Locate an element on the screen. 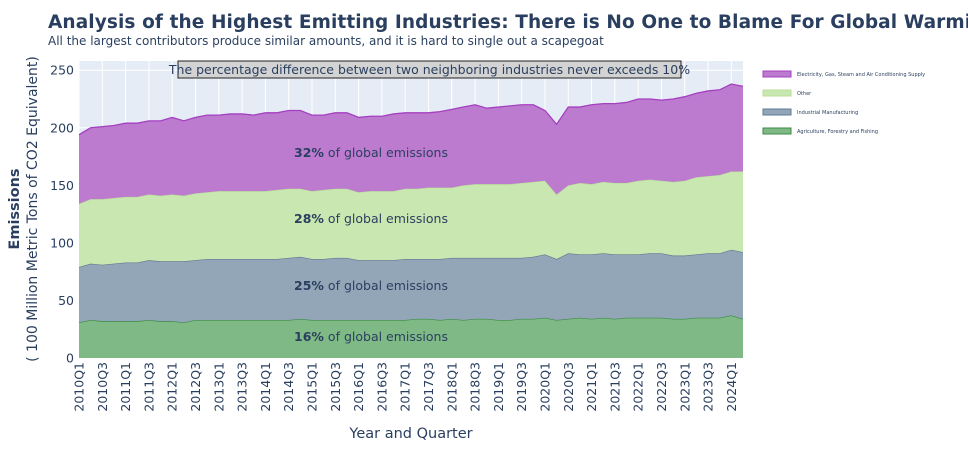 This screenshot has width=968, height=450. x-tick-label: 2021Q1 is located at coordinates (591, 387).